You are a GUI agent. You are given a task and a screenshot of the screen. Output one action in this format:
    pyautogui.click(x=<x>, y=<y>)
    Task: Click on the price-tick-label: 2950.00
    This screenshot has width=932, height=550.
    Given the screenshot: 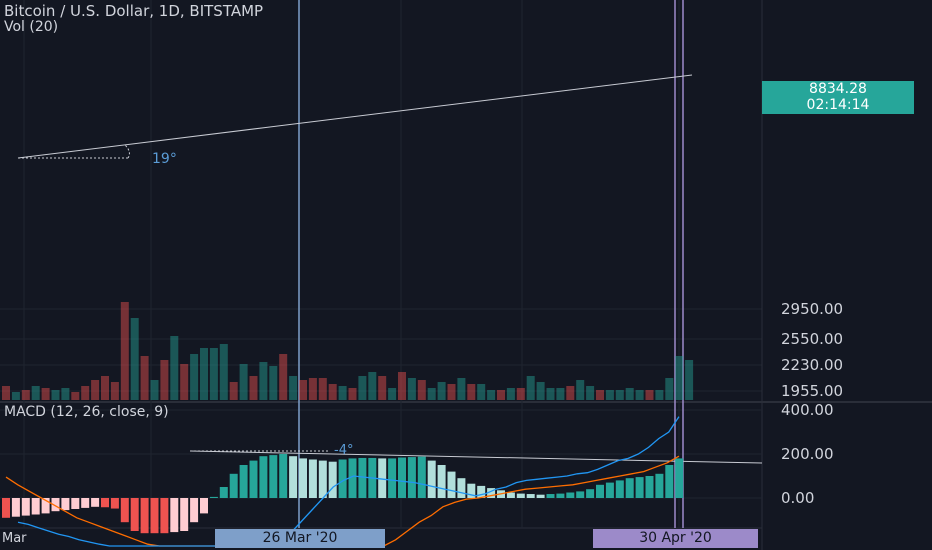 What is the action you would take?
    pyautogui.click(x=812, y=309)
    